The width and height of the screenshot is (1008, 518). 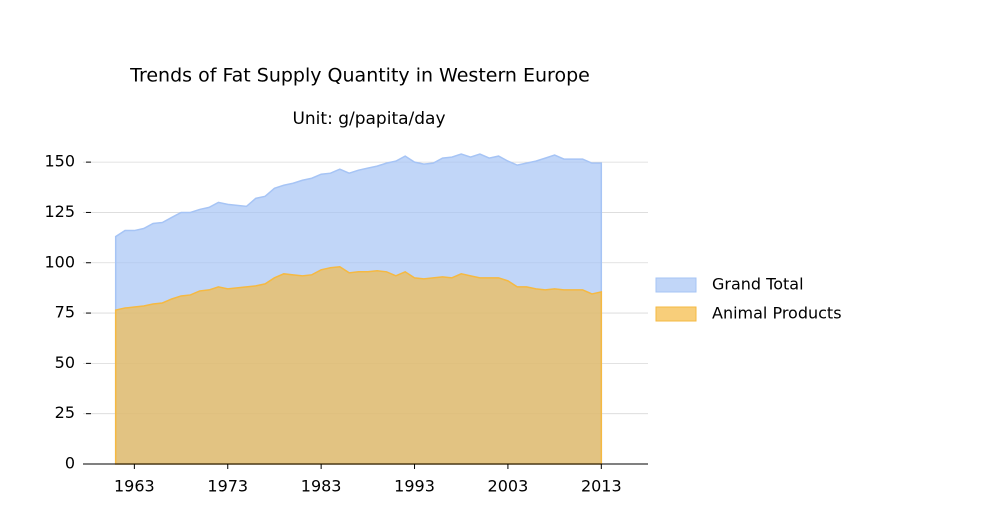 I want to click on x-tick-label: 1973, so click(x=227, y=486).